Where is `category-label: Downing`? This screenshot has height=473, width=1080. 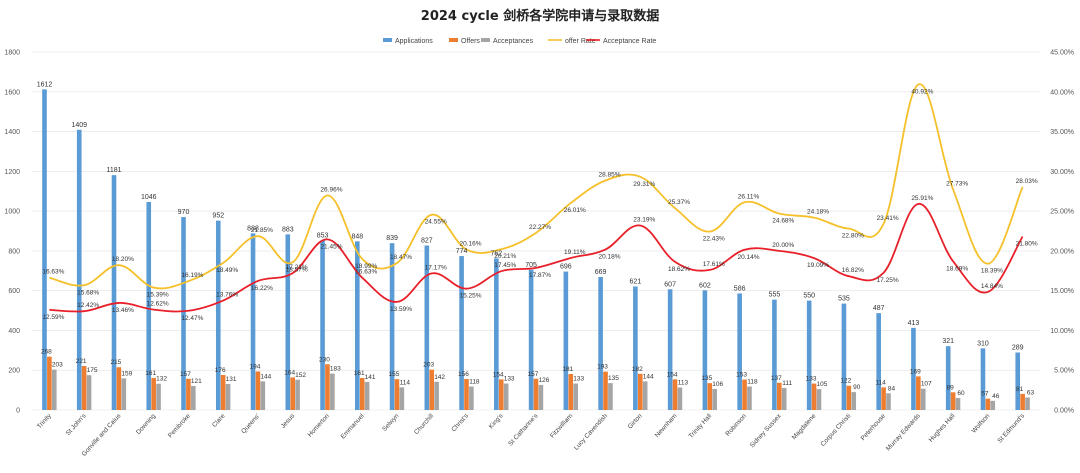 category-label: Downing is located at coordinates (146, 424).